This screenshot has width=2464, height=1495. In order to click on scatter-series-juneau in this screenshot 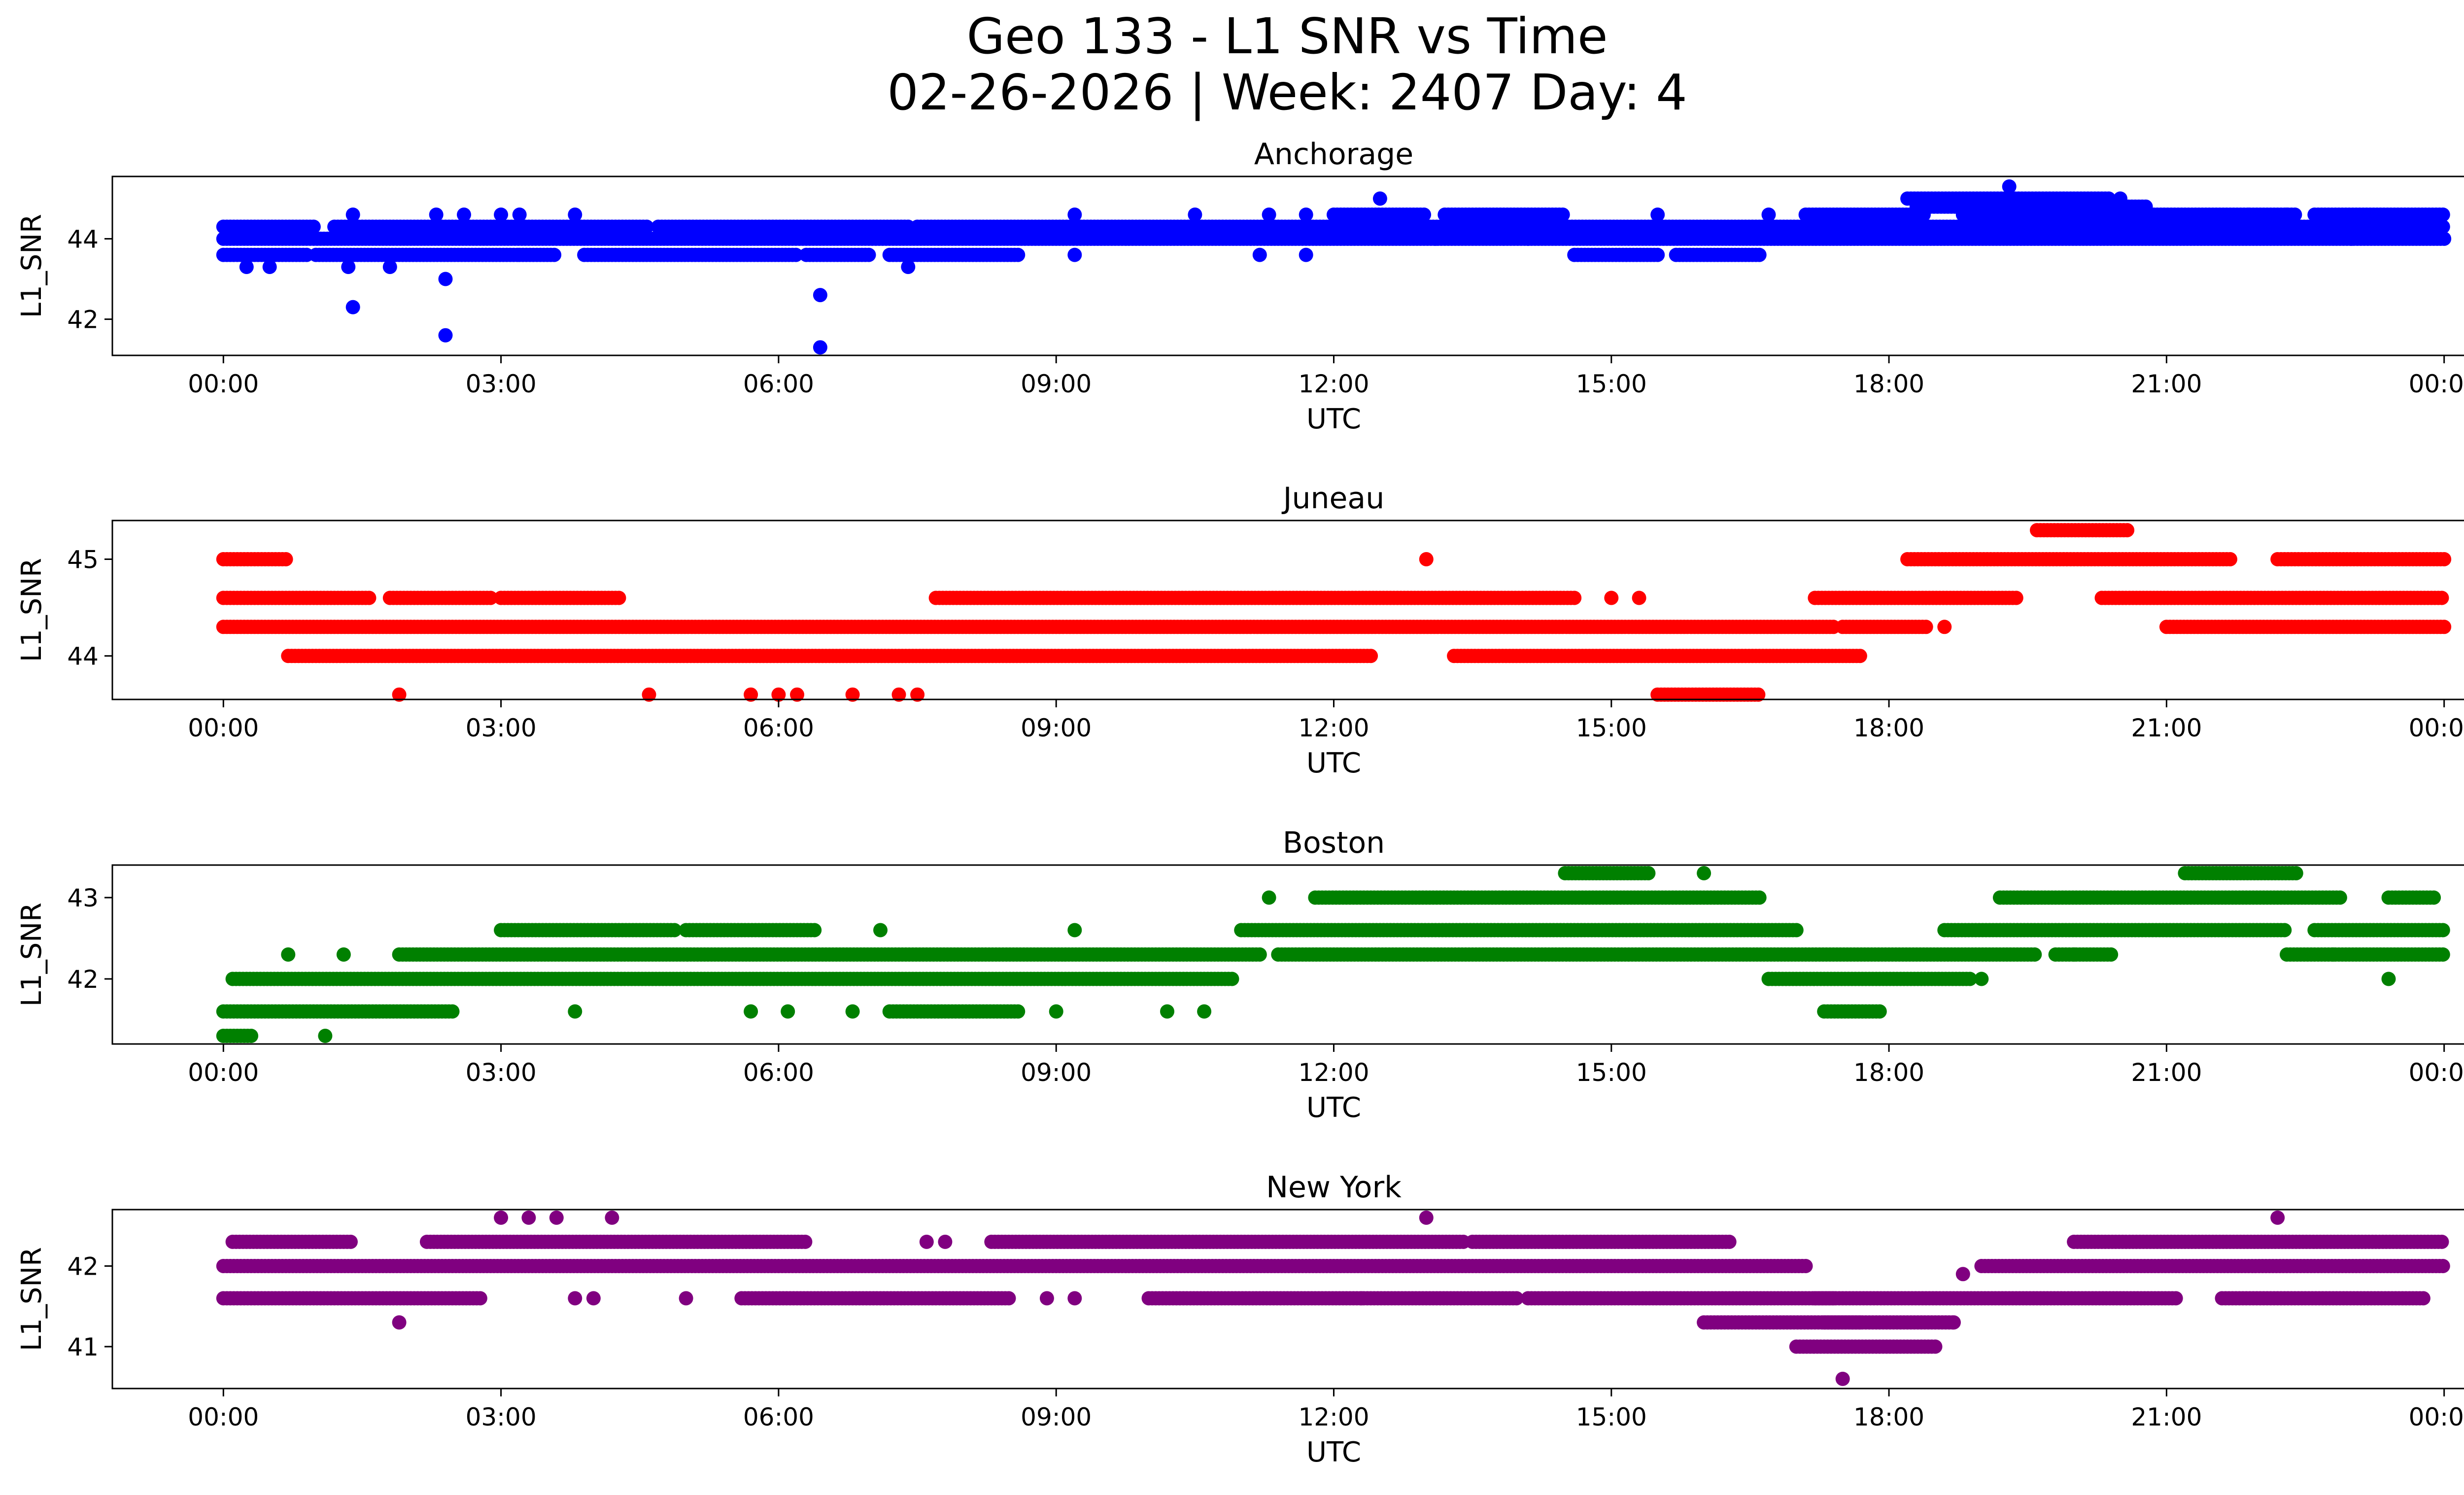, I will do `click(1334, 612)`.